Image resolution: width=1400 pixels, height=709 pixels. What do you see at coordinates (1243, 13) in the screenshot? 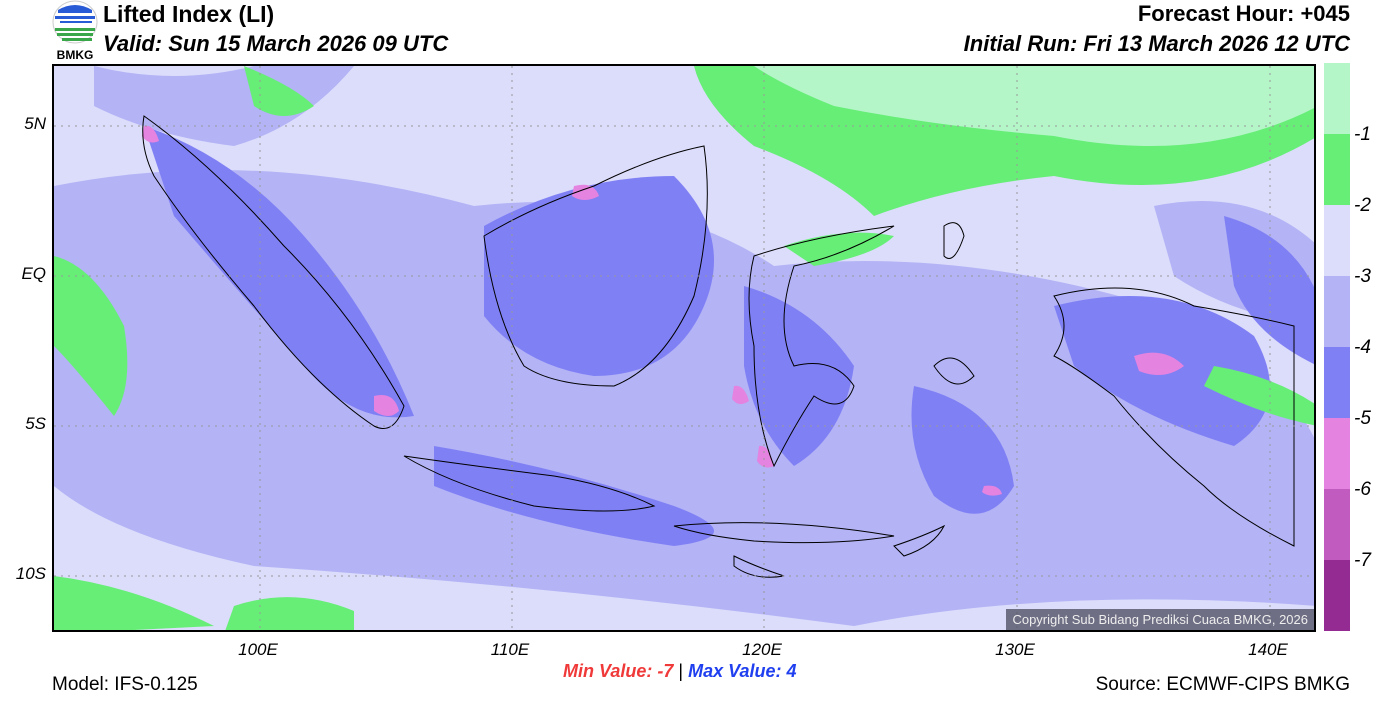
I see `forecast-hour: Forecast Hour: +045` at bounding box center [1243, 13].